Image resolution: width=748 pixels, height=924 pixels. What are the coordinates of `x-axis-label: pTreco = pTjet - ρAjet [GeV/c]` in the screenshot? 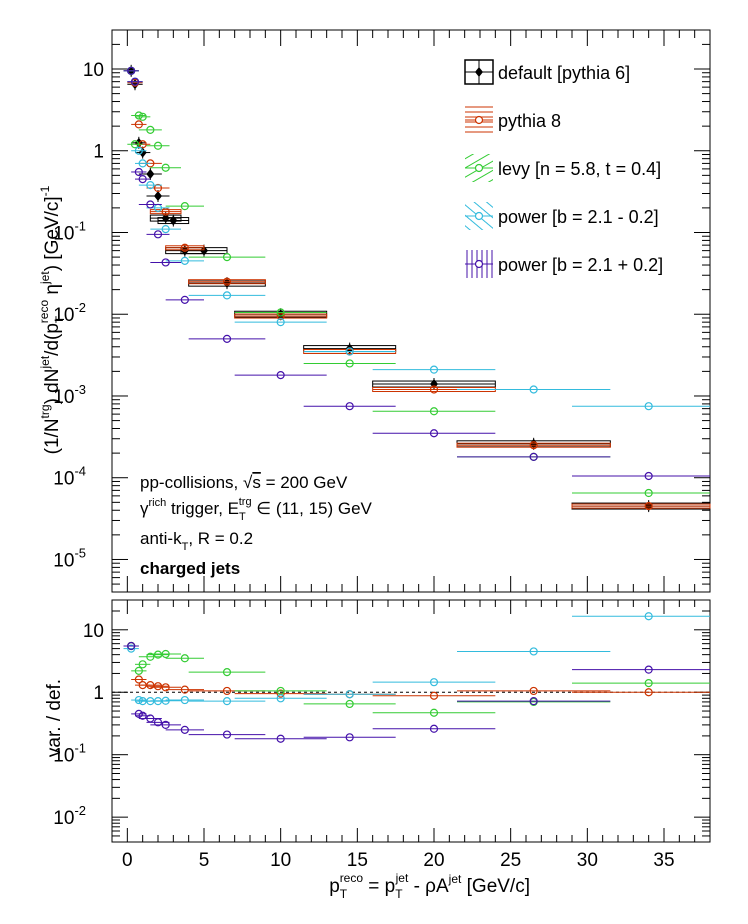 It's located at (429, 886).